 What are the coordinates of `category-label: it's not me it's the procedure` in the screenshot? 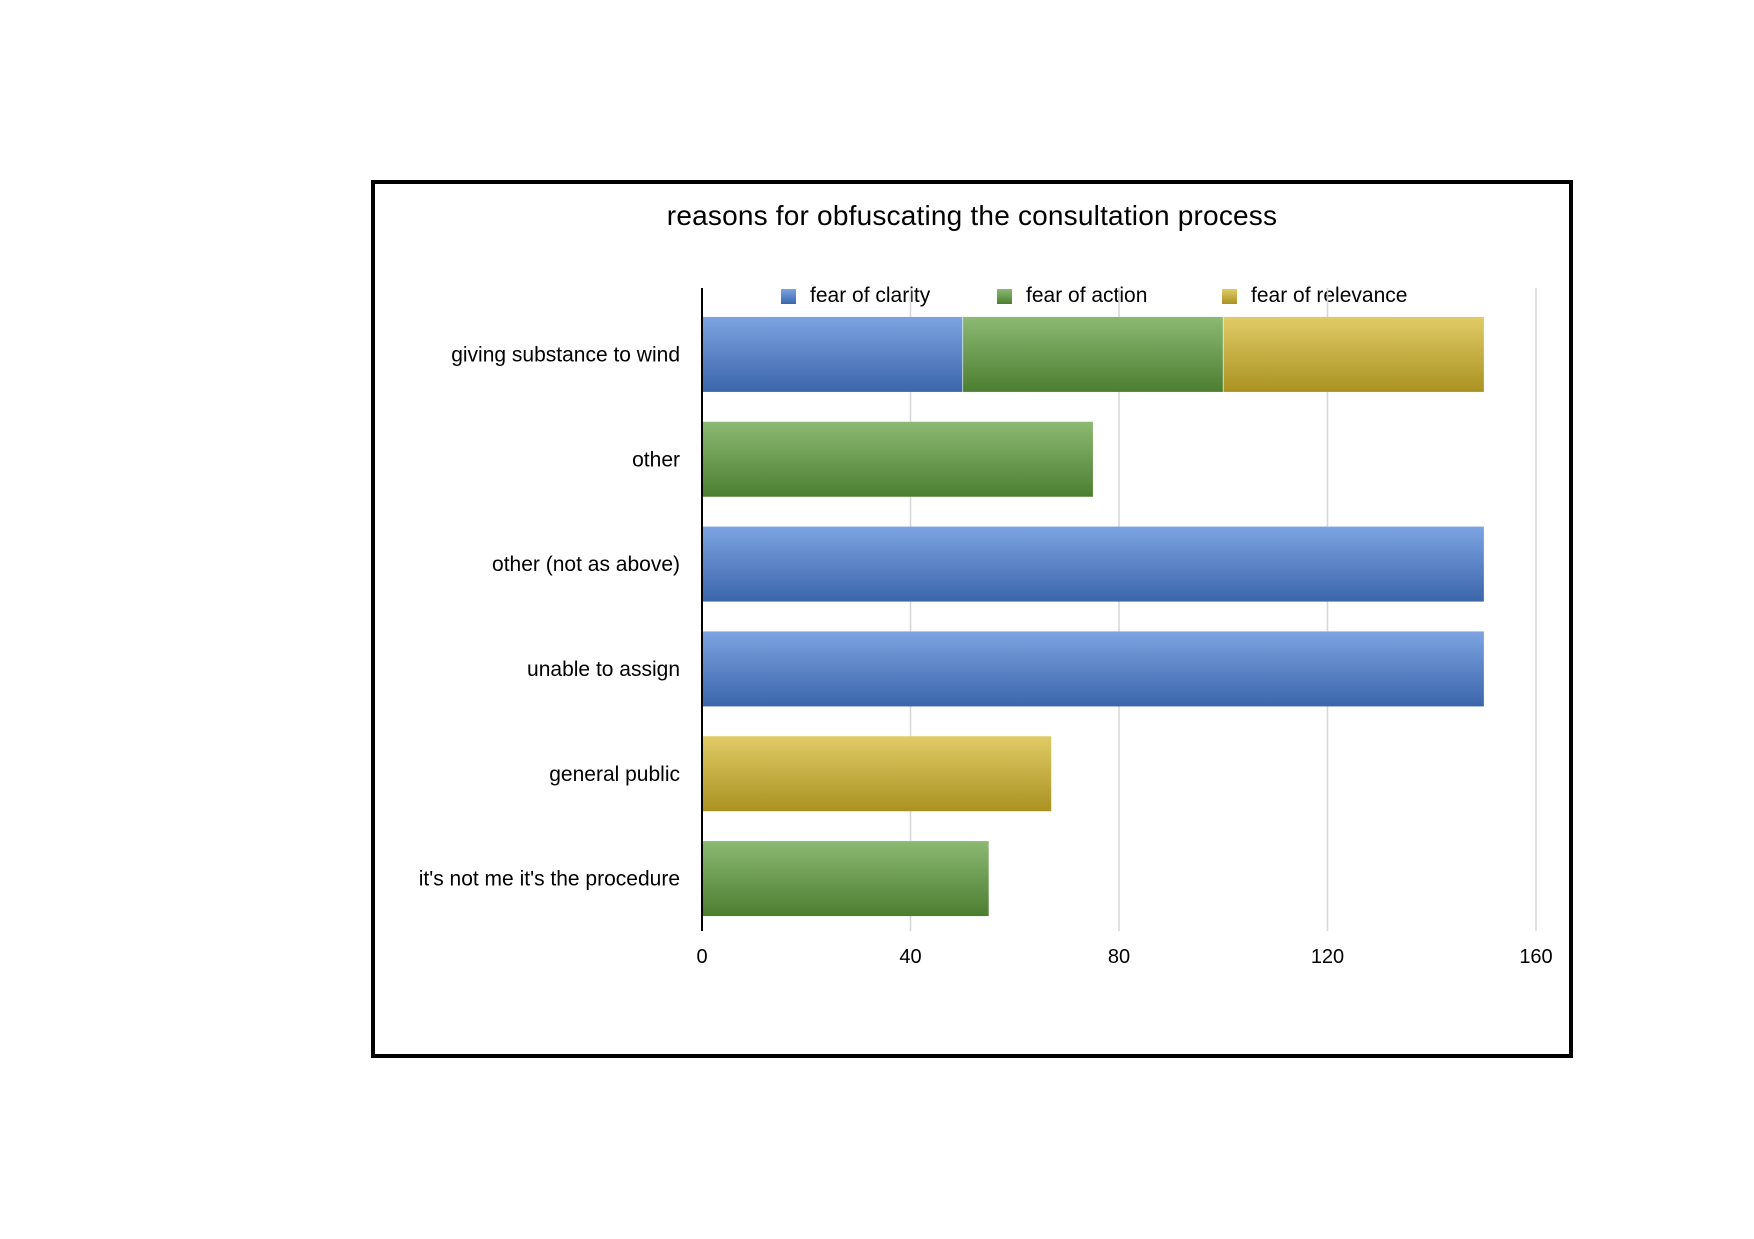 It's located at (549, 879).